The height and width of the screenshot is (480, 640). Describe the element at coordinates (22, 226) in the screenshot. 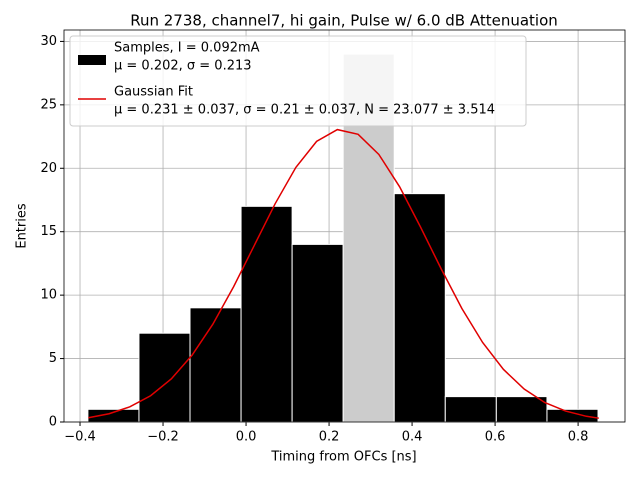

I see `y-axis-label: Entries` at that location.